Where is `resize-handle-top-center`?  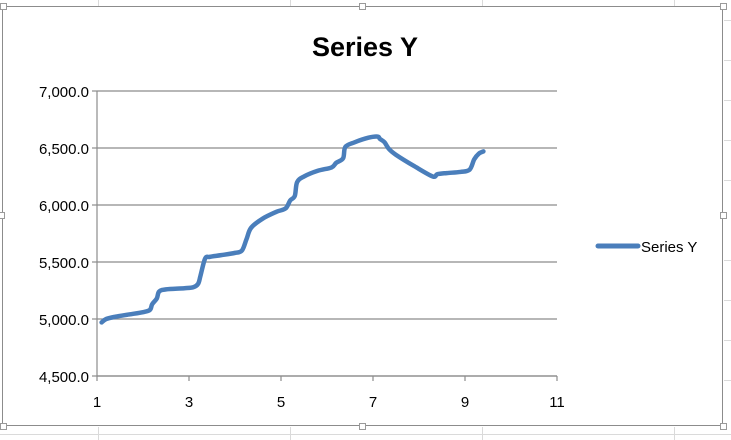
resize-handle-top-center is located at coordinates (362, 6).